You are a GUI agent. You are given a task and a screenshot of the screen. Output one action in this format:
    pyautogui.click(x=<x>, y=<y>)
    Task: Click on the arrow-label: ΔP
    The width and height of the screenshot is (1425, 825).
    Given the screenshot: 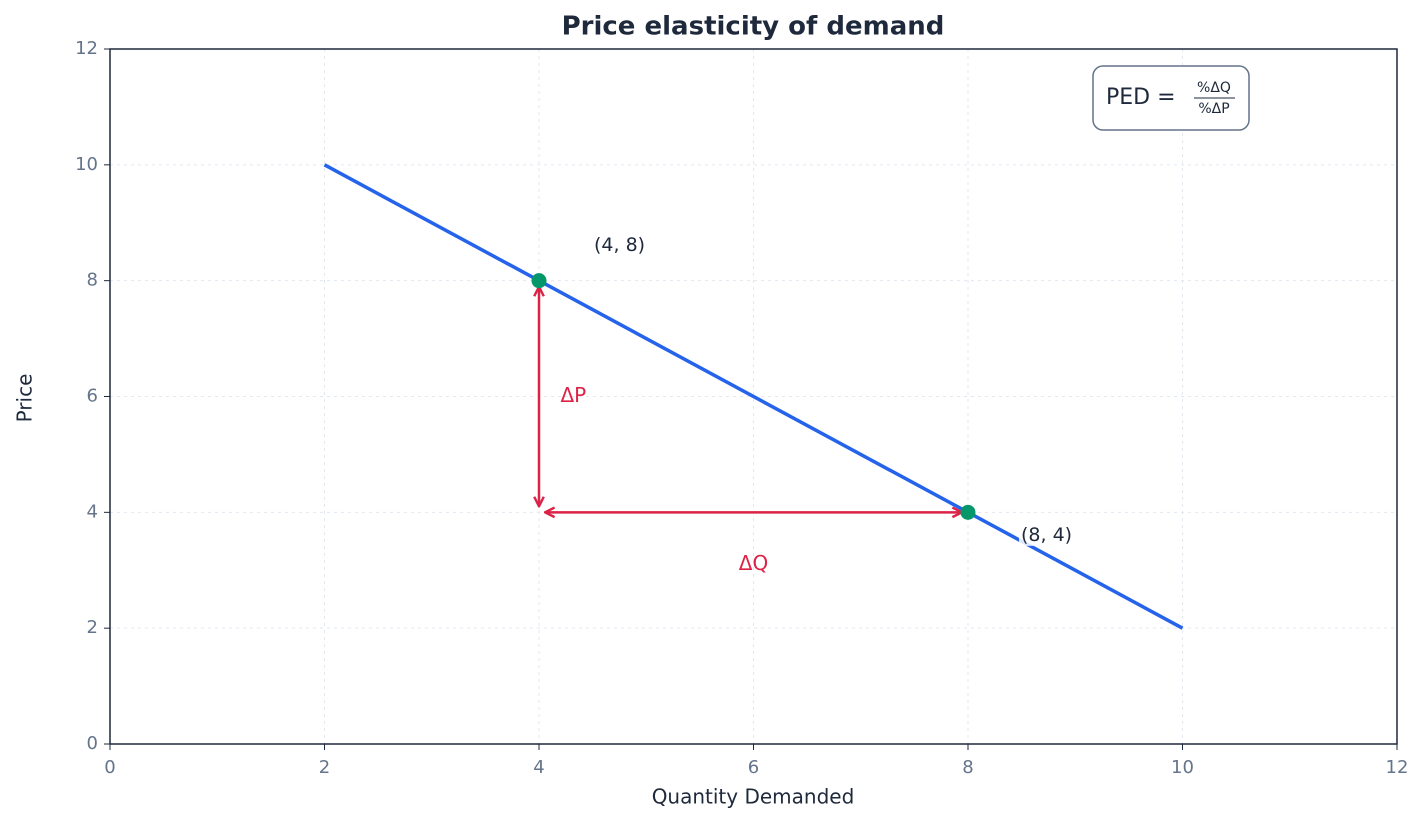 What is the action you would take?
    pyautogui.click(x=573, y=395)
    